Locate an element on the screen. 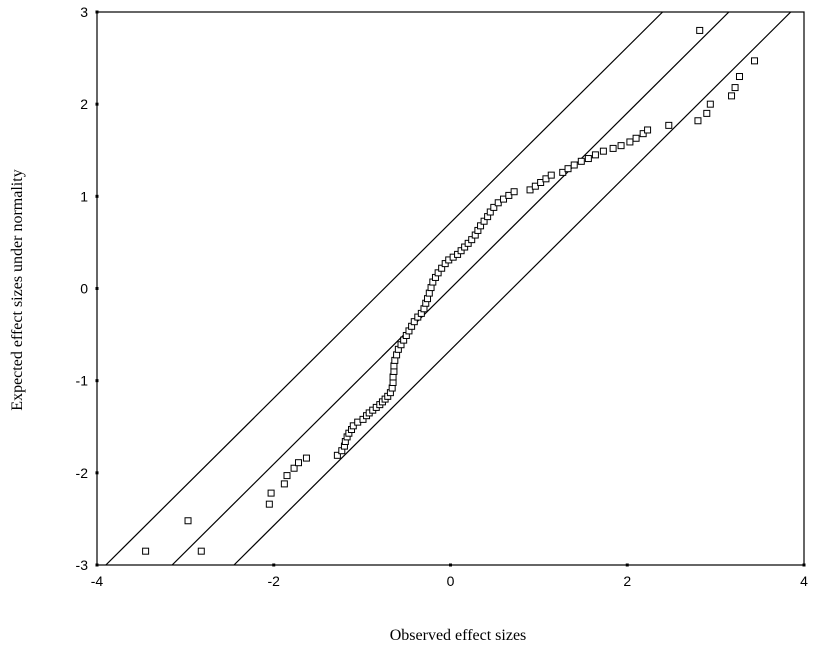 The width and height of the screenshot is (813, 648). y-tick-label: 2 is located at coordinates (84, 104).